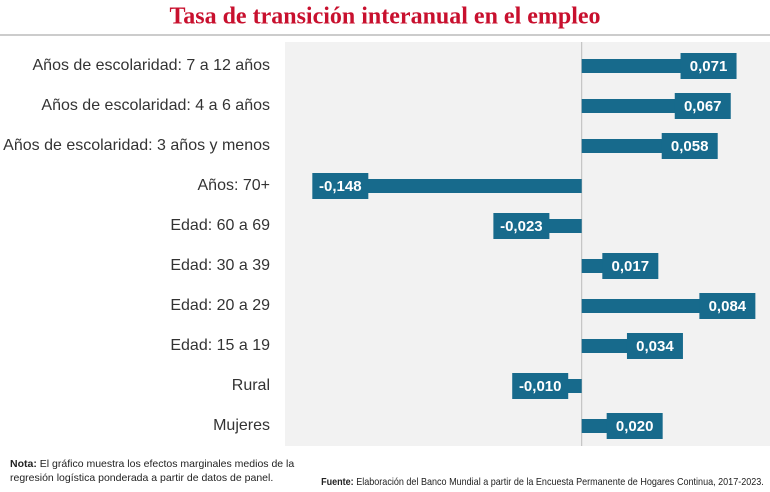  I want to click on category-label: Años de escolaridad: 7 a 12 años, so click(152, 65).